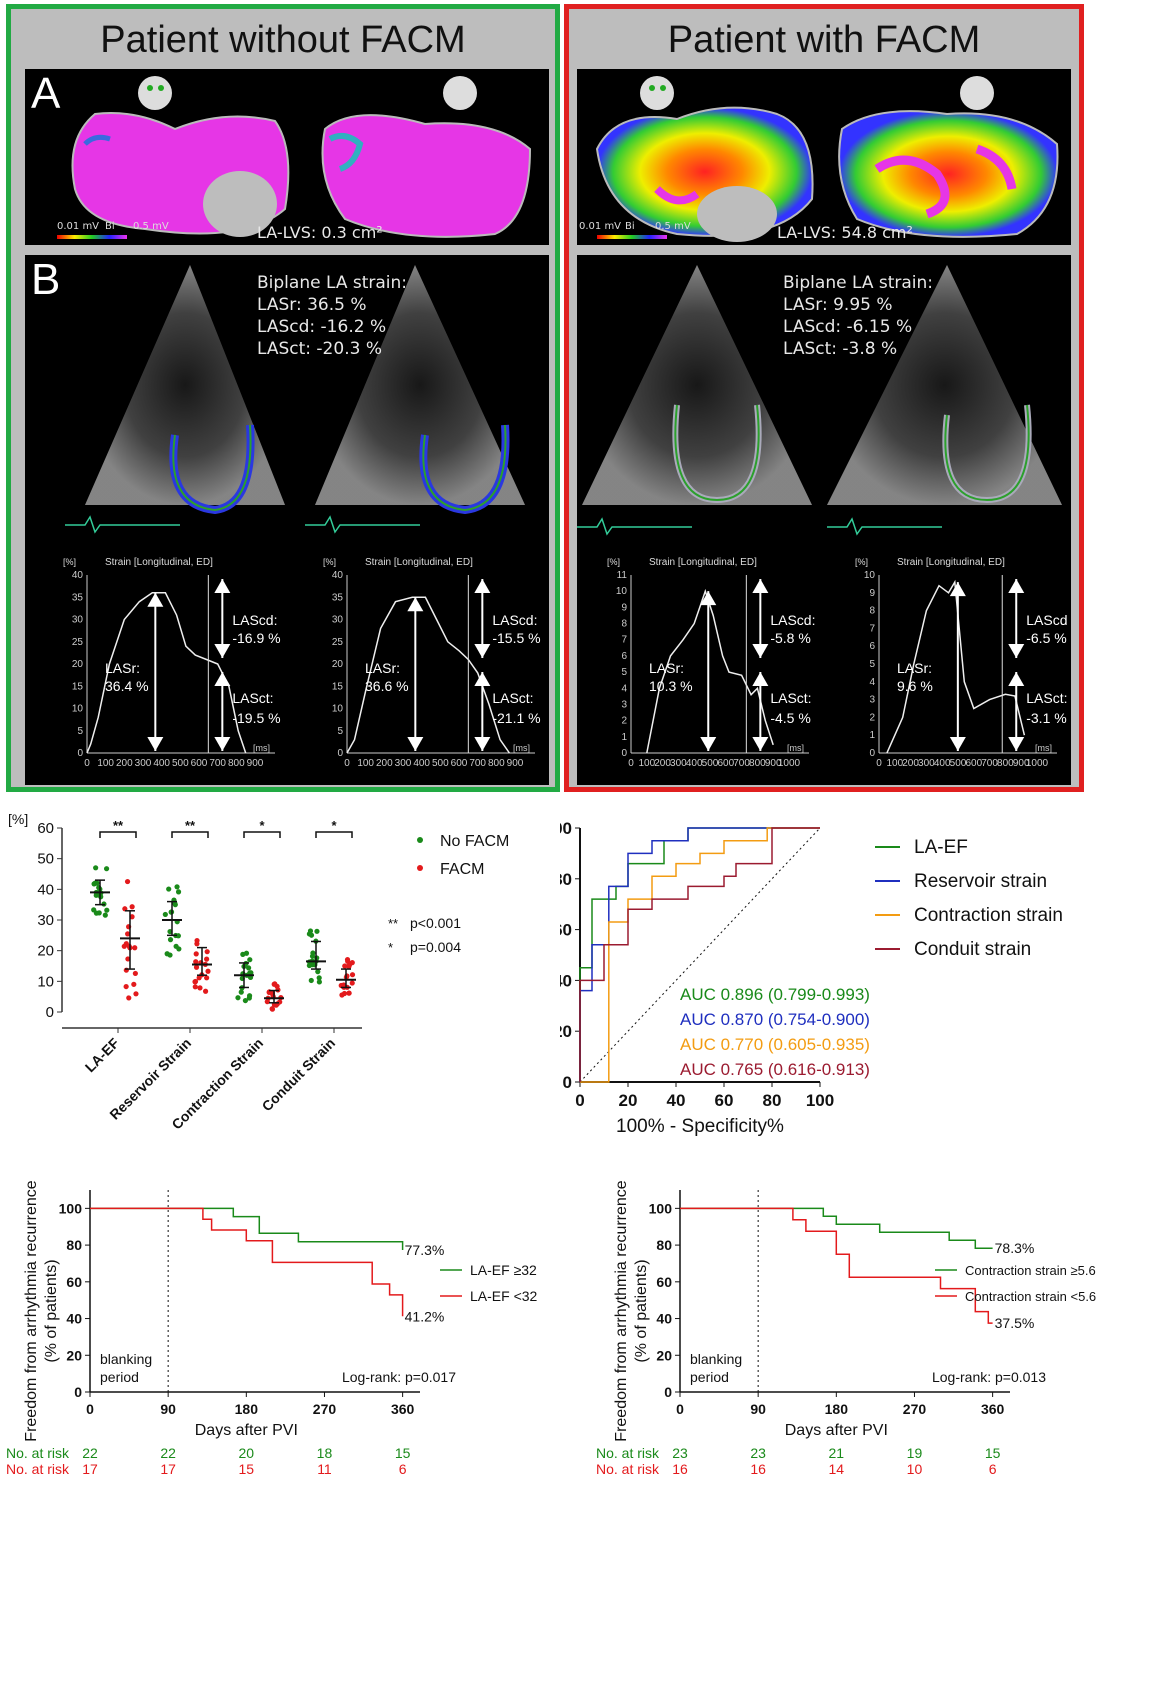 The image size is (1176, 1699). Describe the element at coordinates (496, 763) in the screenshot. I see `x-tick-label: 800` at that location.